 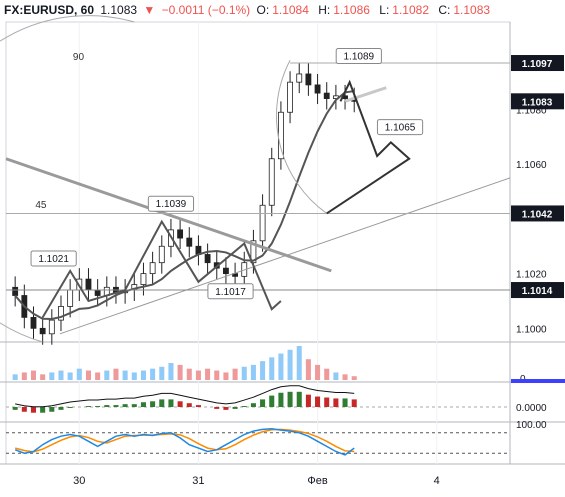 What do you see at coordinates (538, 381) in the screenshot?
I see `indicator-marker` at bounding box center [538, 381].